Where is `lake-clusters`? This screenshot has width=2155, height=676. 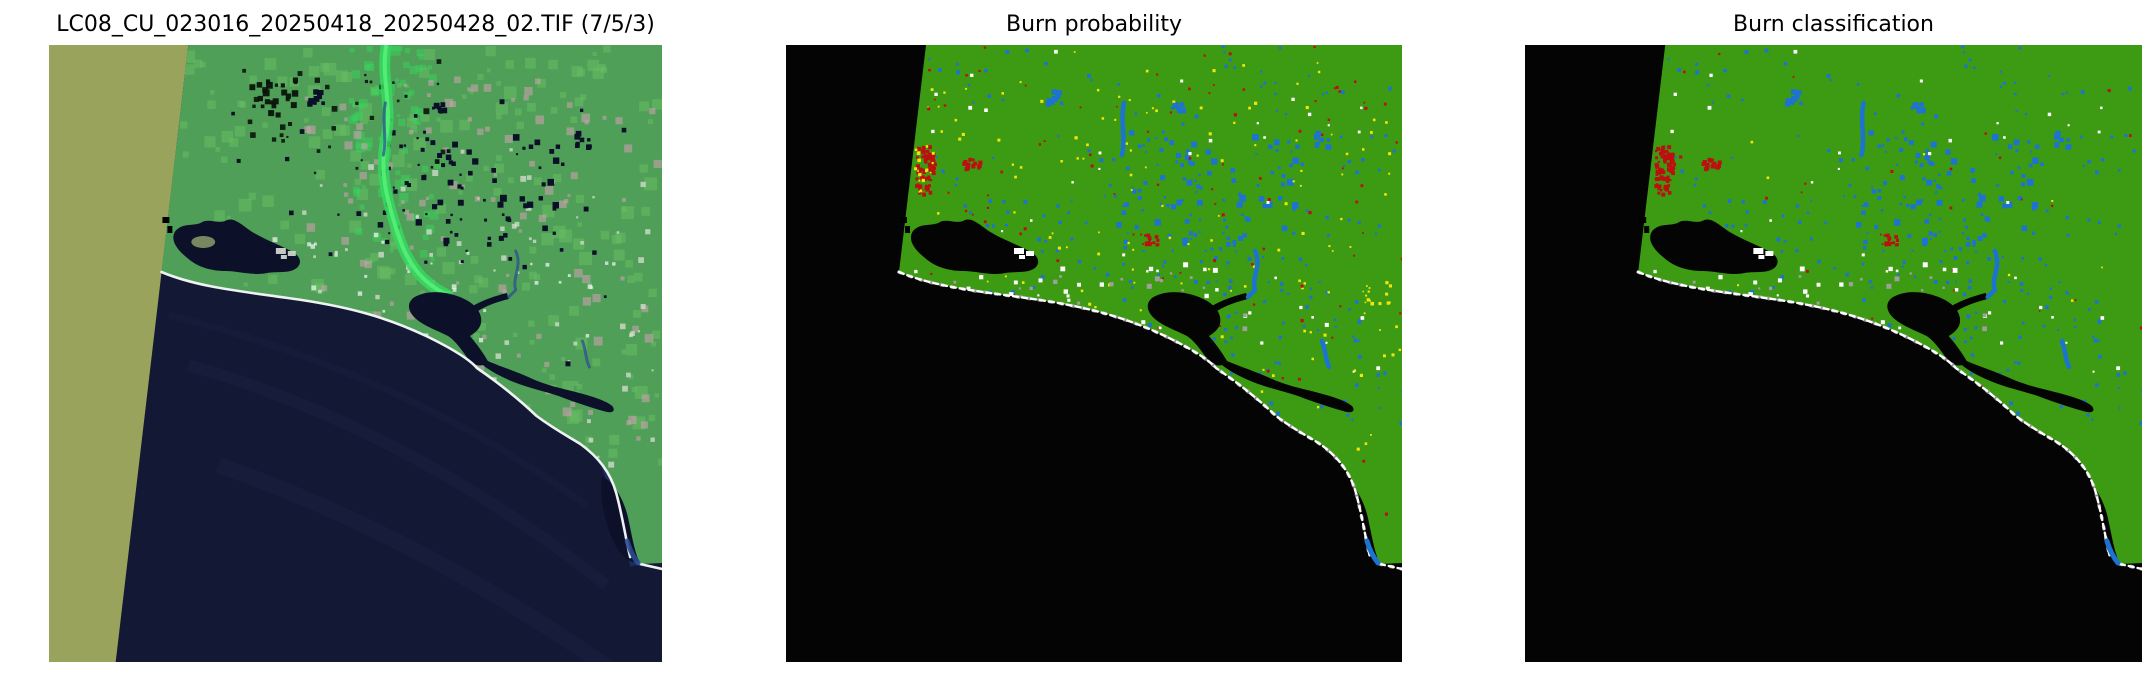
lake-clusters is located at coordinates (449, 119).